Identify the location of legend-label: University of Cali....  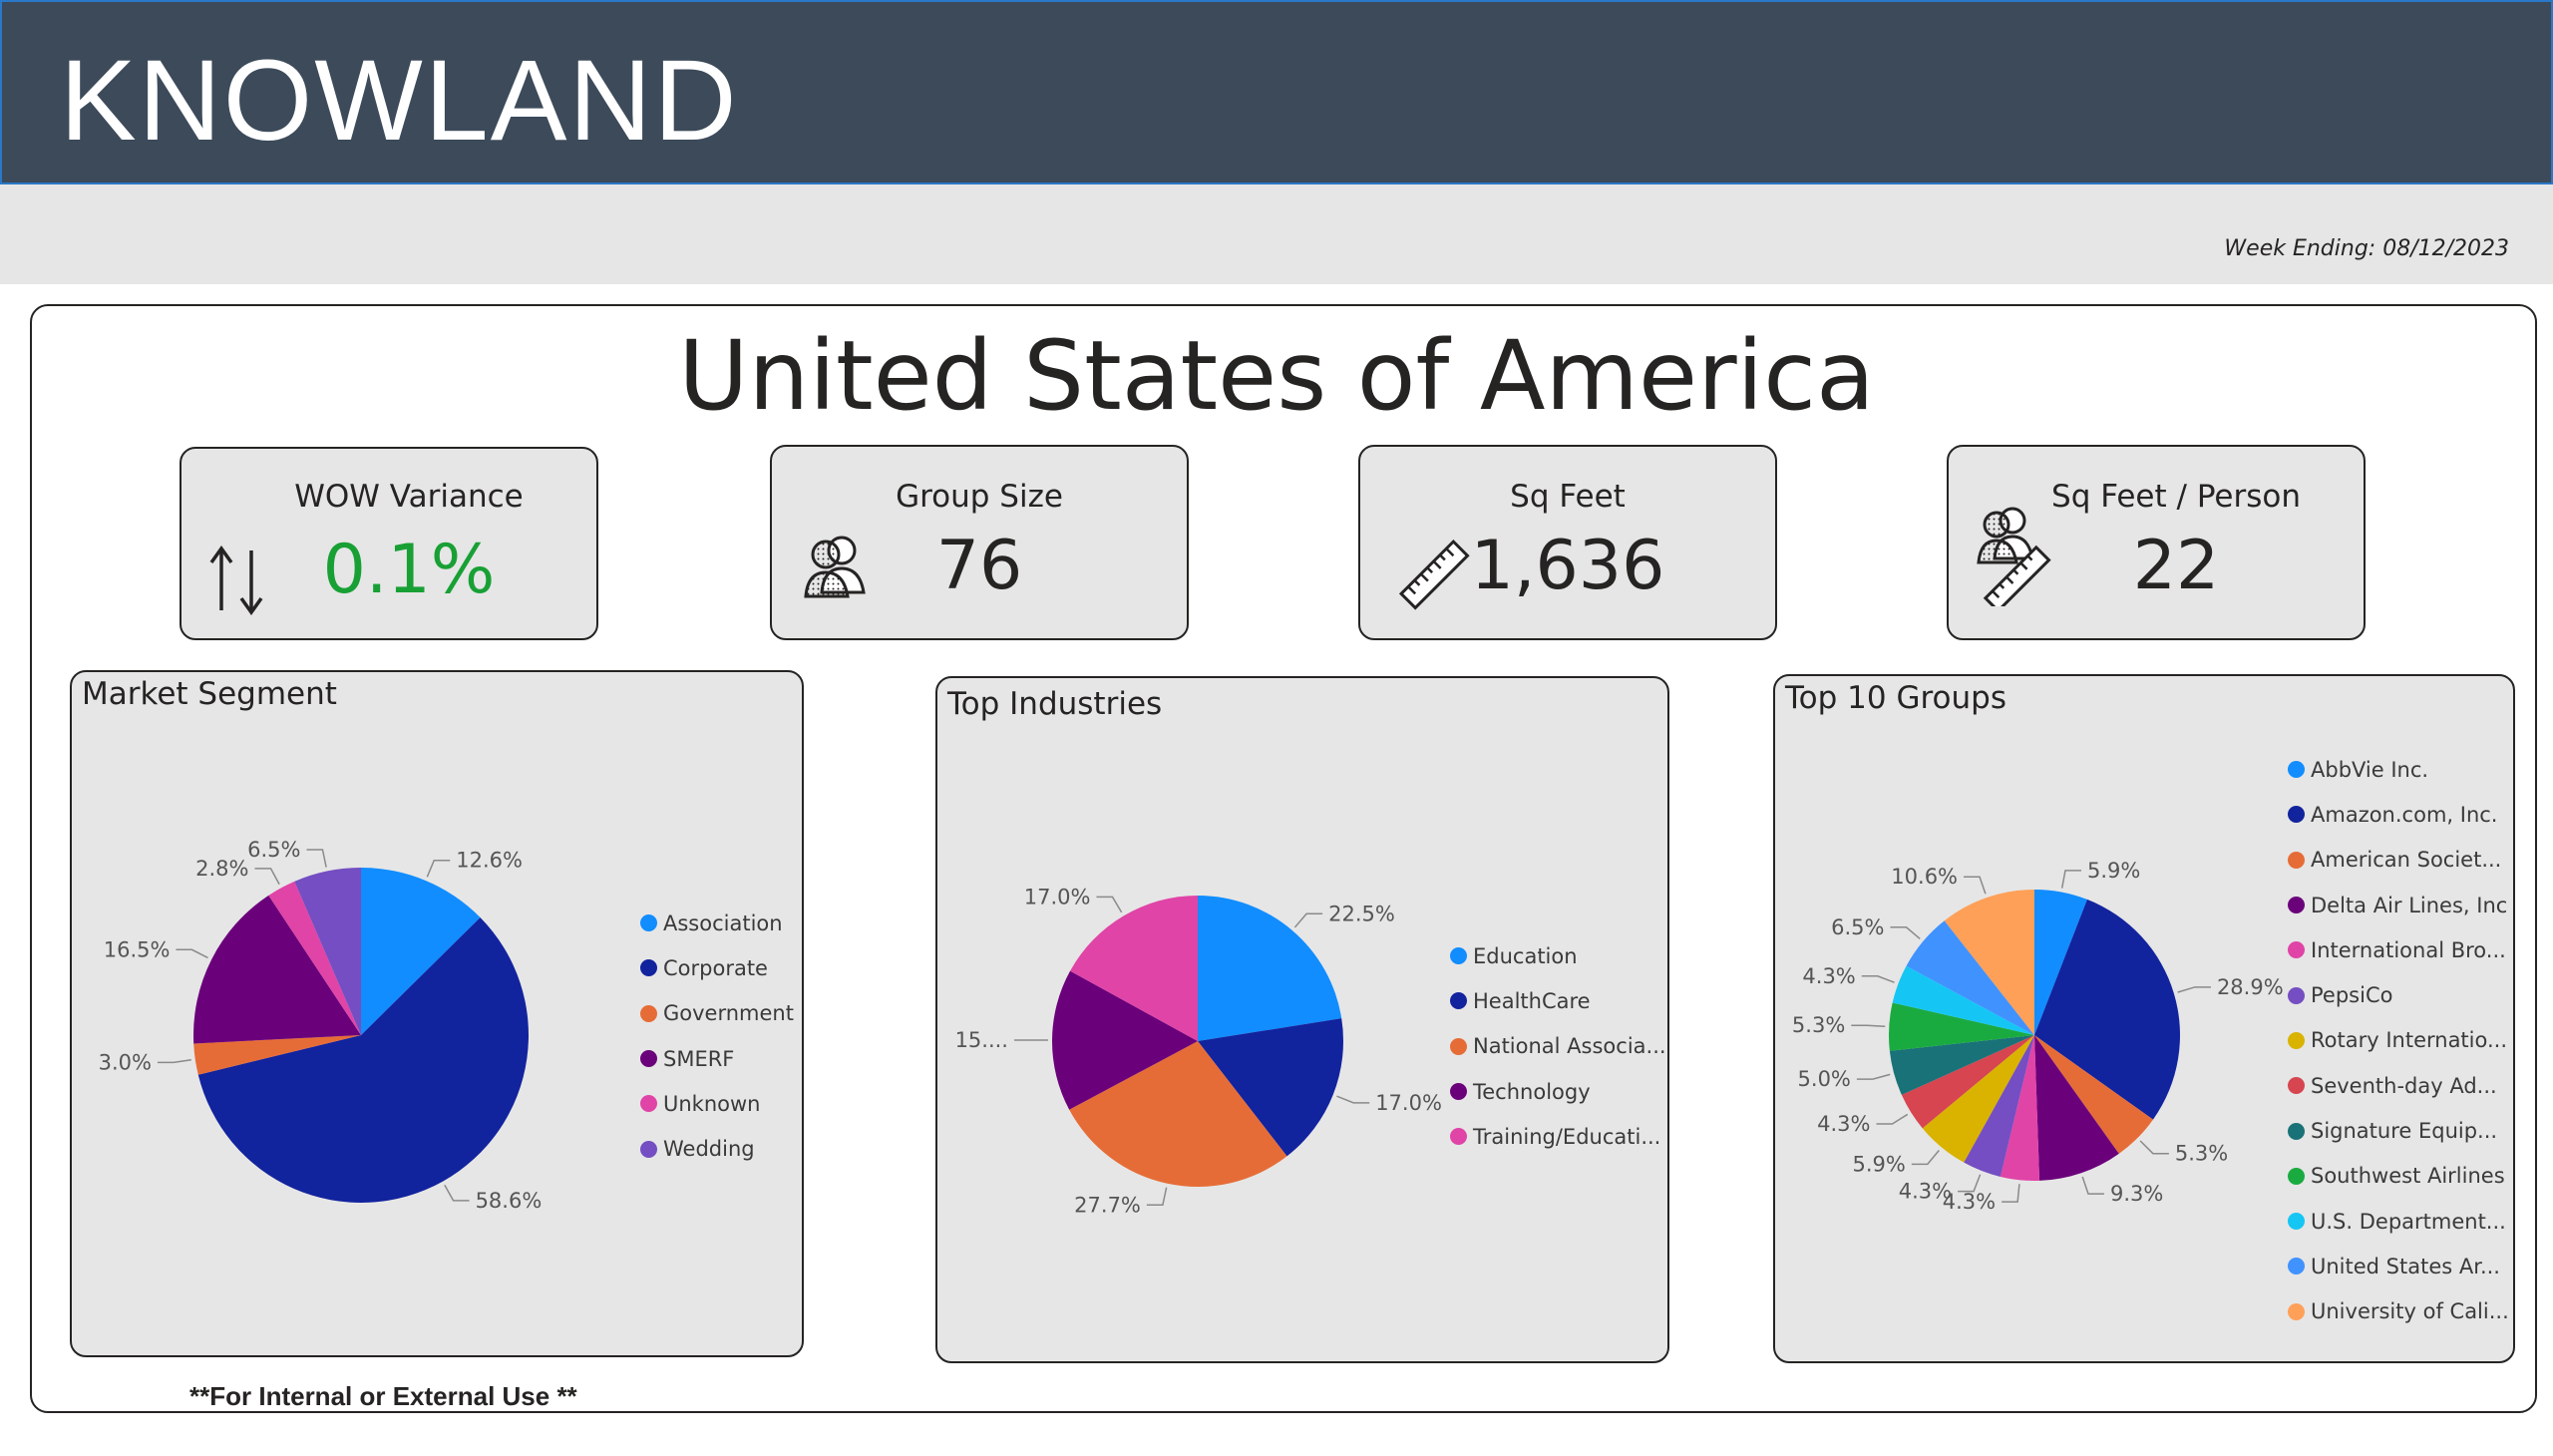
(2410, 1311).